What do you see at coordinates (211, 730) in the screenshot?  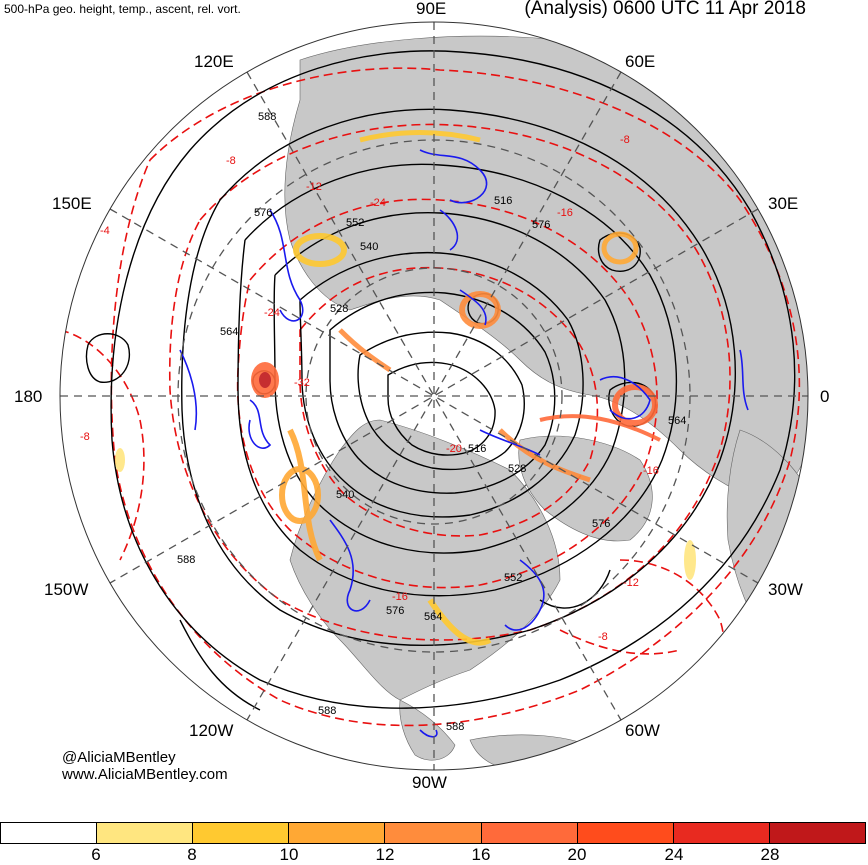 I see `longitude-label-120w: 120W` at bounding box center [211, 730].